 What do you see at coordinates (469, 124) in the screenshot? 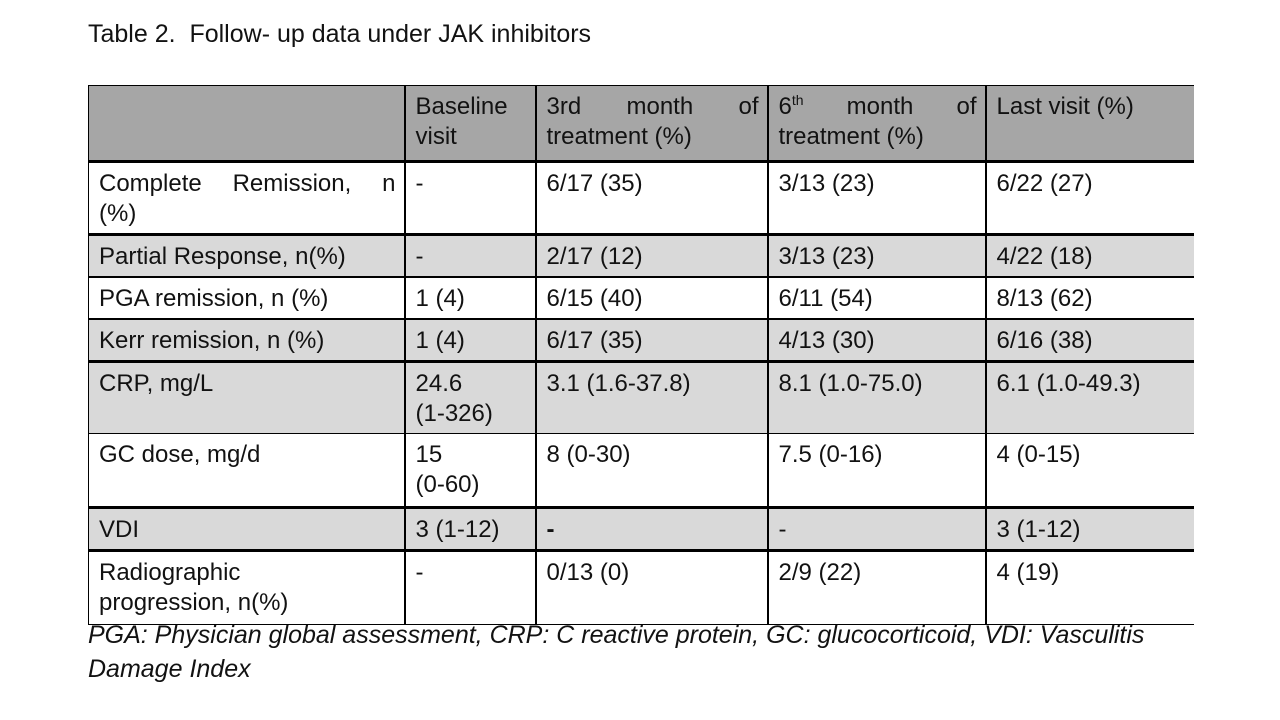
I see `header-baseline-visit: Baseline visit` at bounding box center [469, 124].